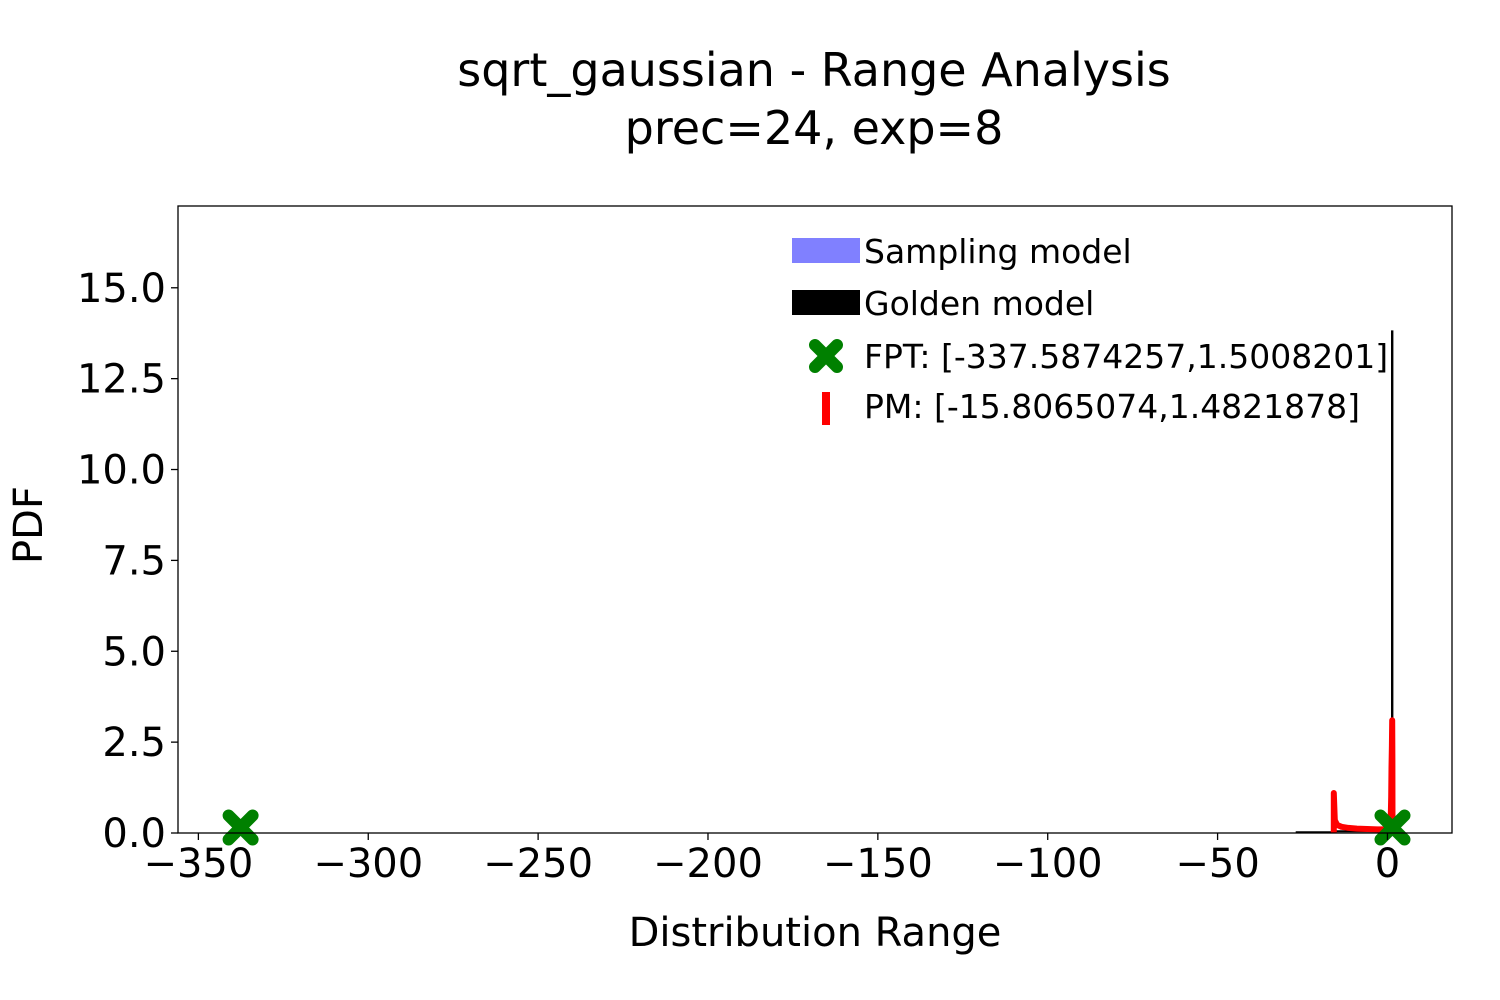 The width and height of the screenshot is (1500, 1000). What do you see at coordinates (538, 864) in the screenshot?
I see `x-tick-label: −250` at bounding box center [538, 864].